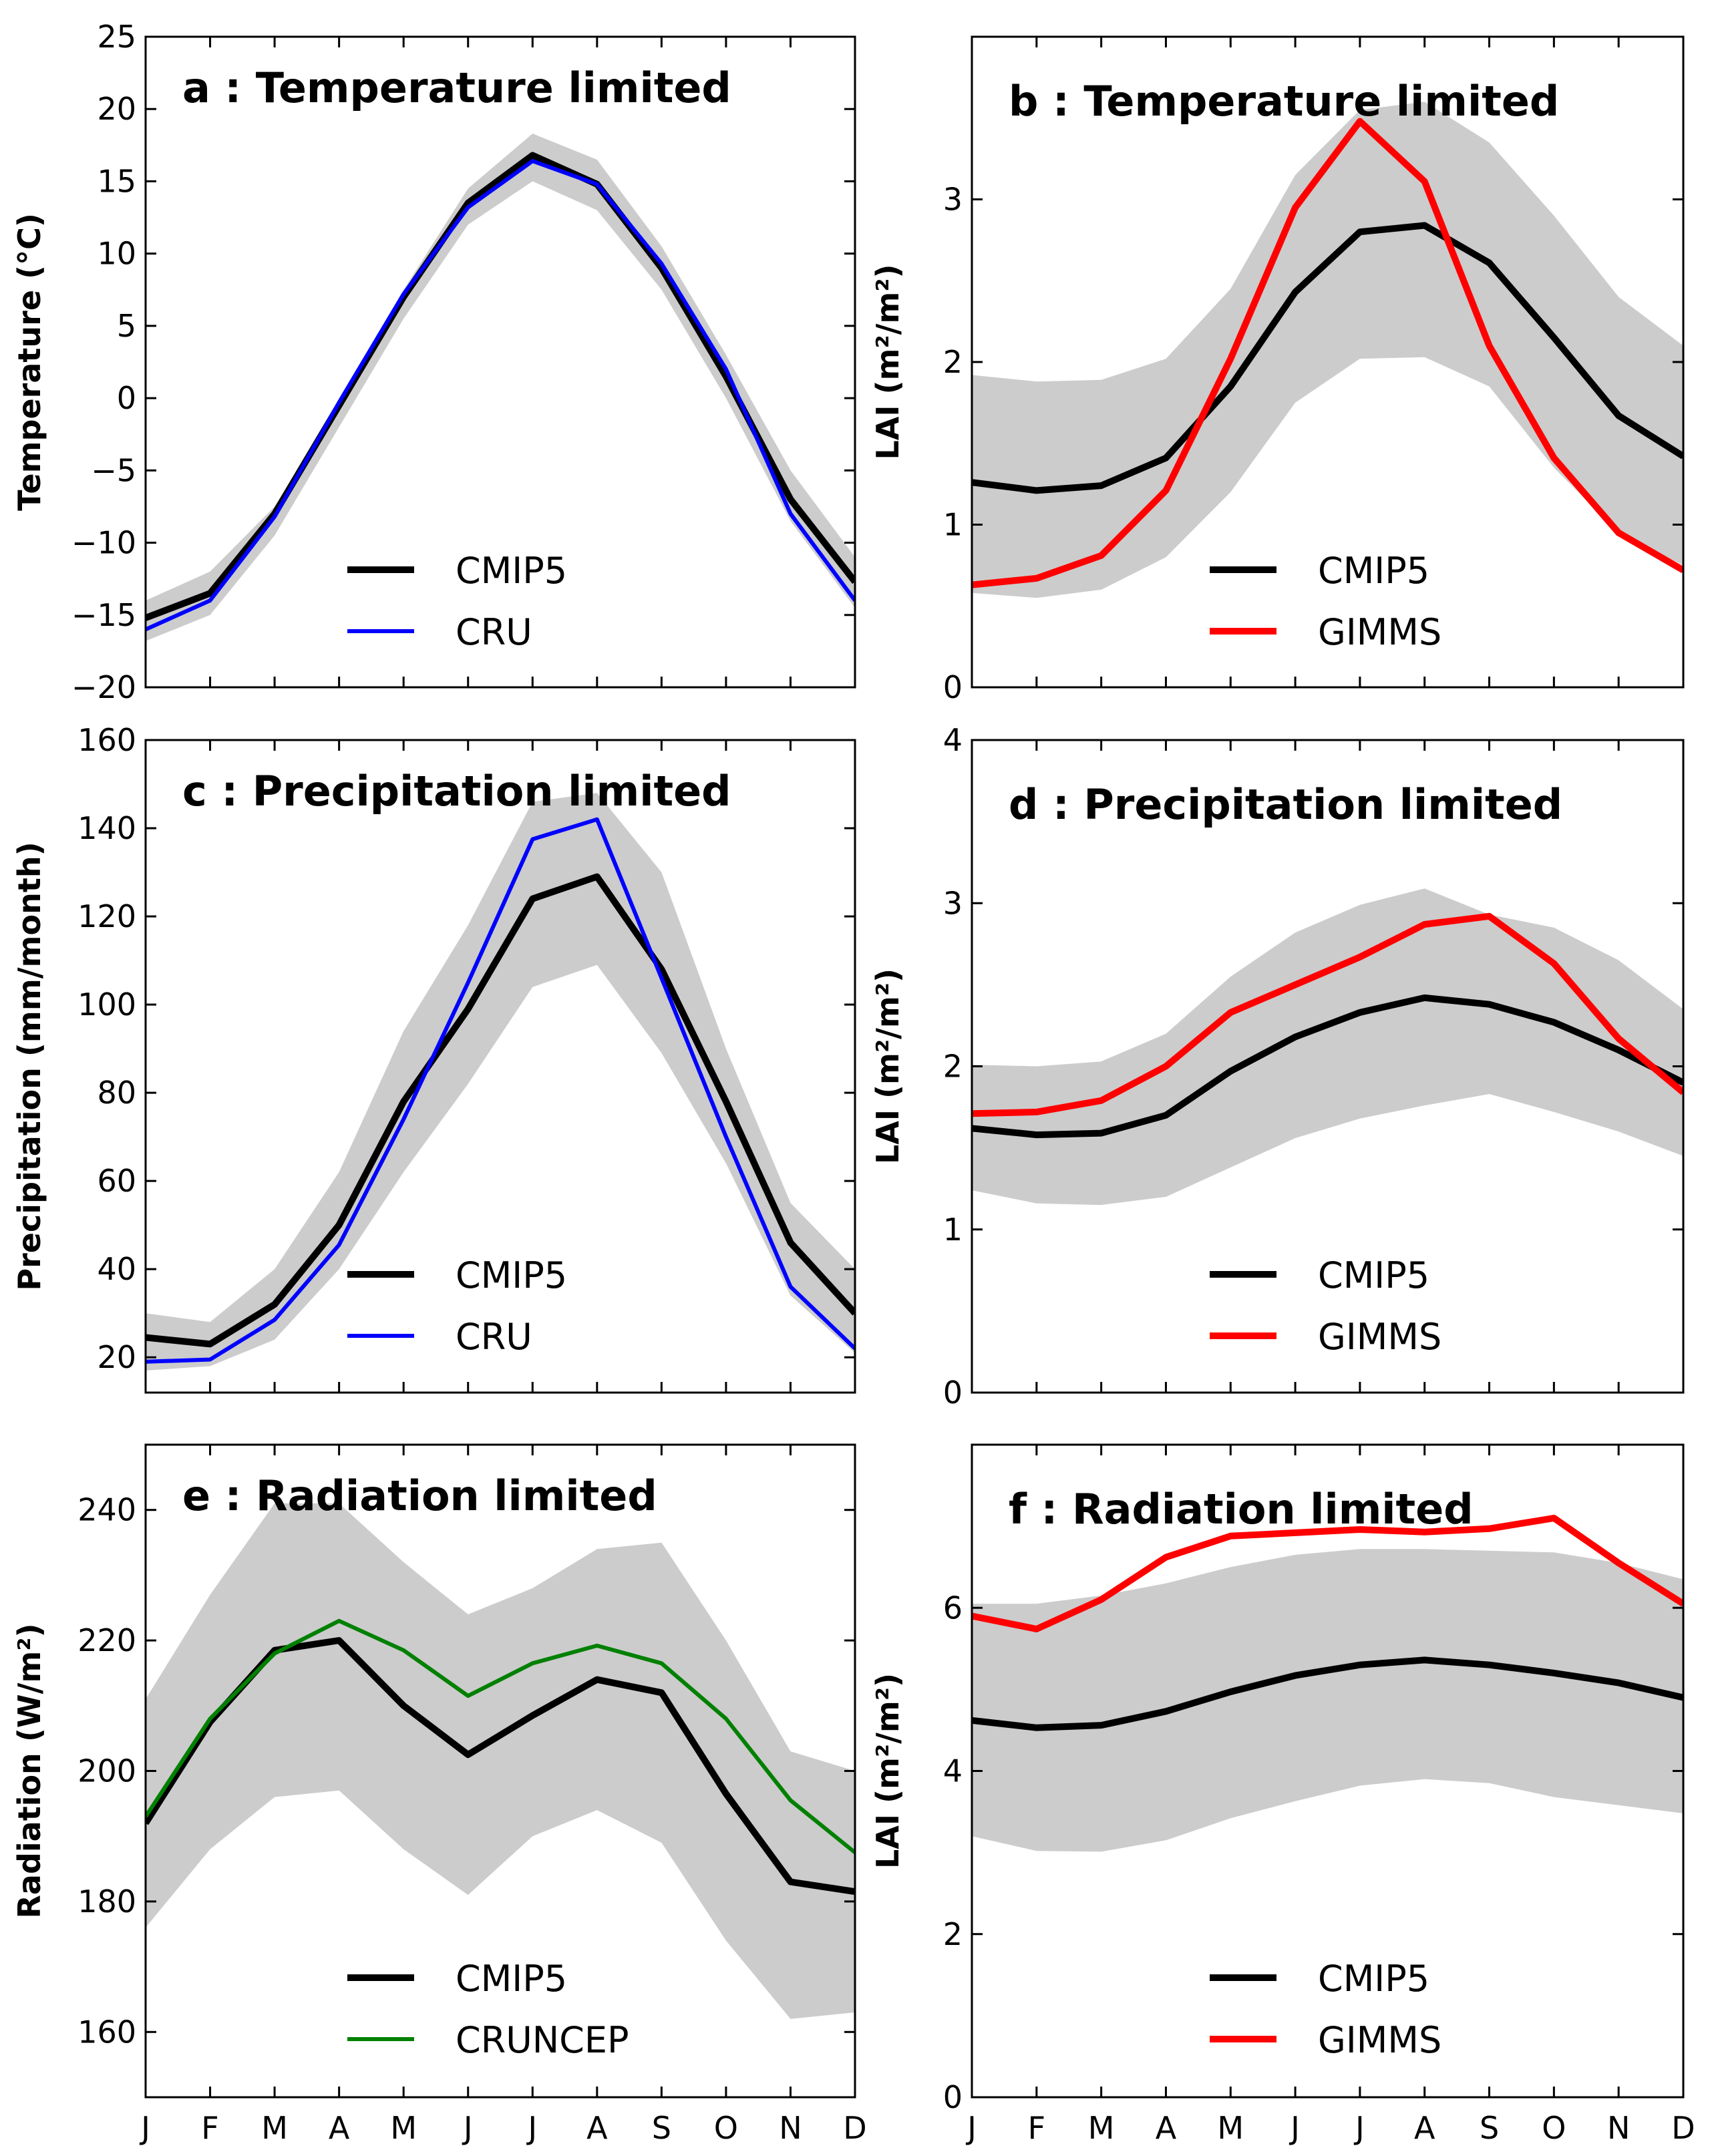  I want to click on y-axis-label: Precipitation (mm/month), so click(29, 1066).